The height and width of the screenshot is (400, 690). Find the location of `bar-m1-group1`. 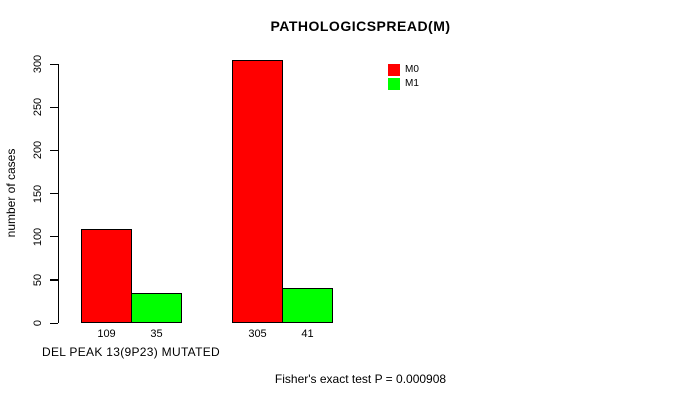

bar-m1-group1 is located at coordinates (156, 308).